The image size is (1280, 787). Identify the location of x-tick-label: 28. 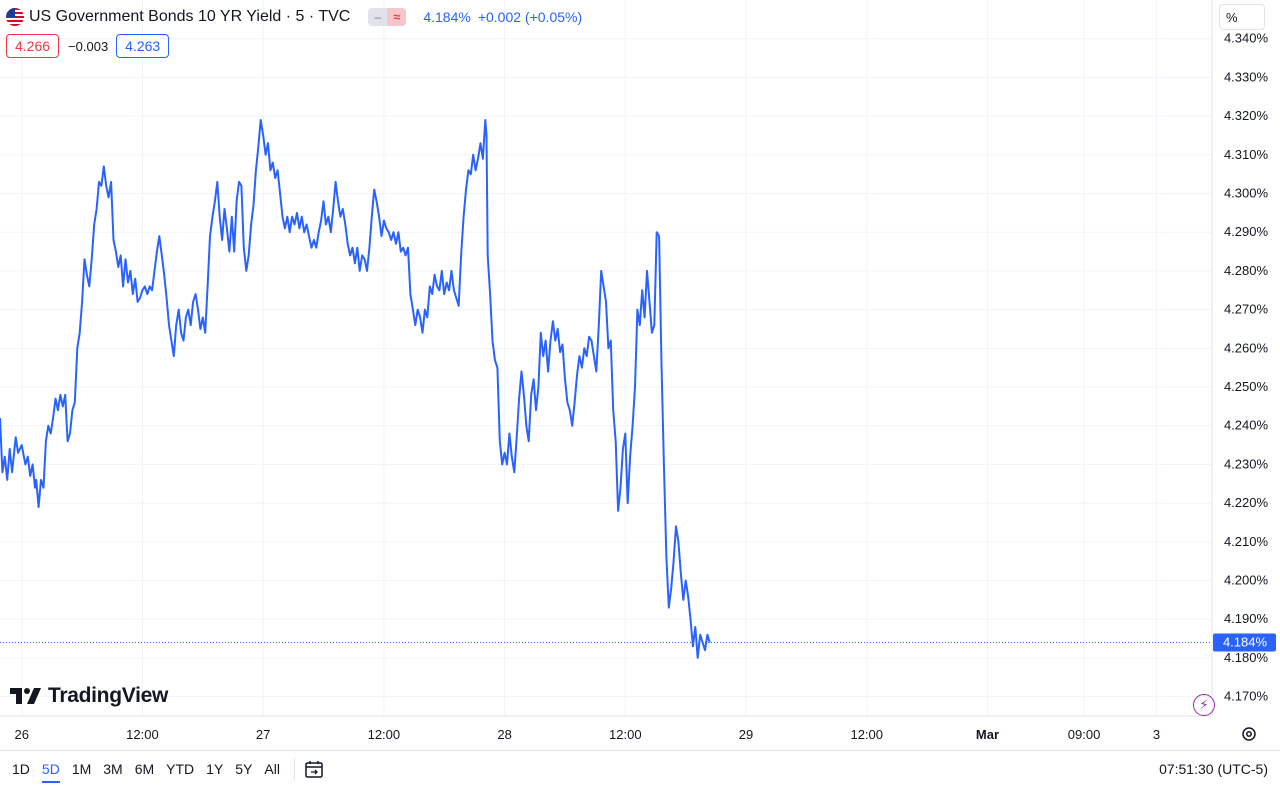
(504, 734).